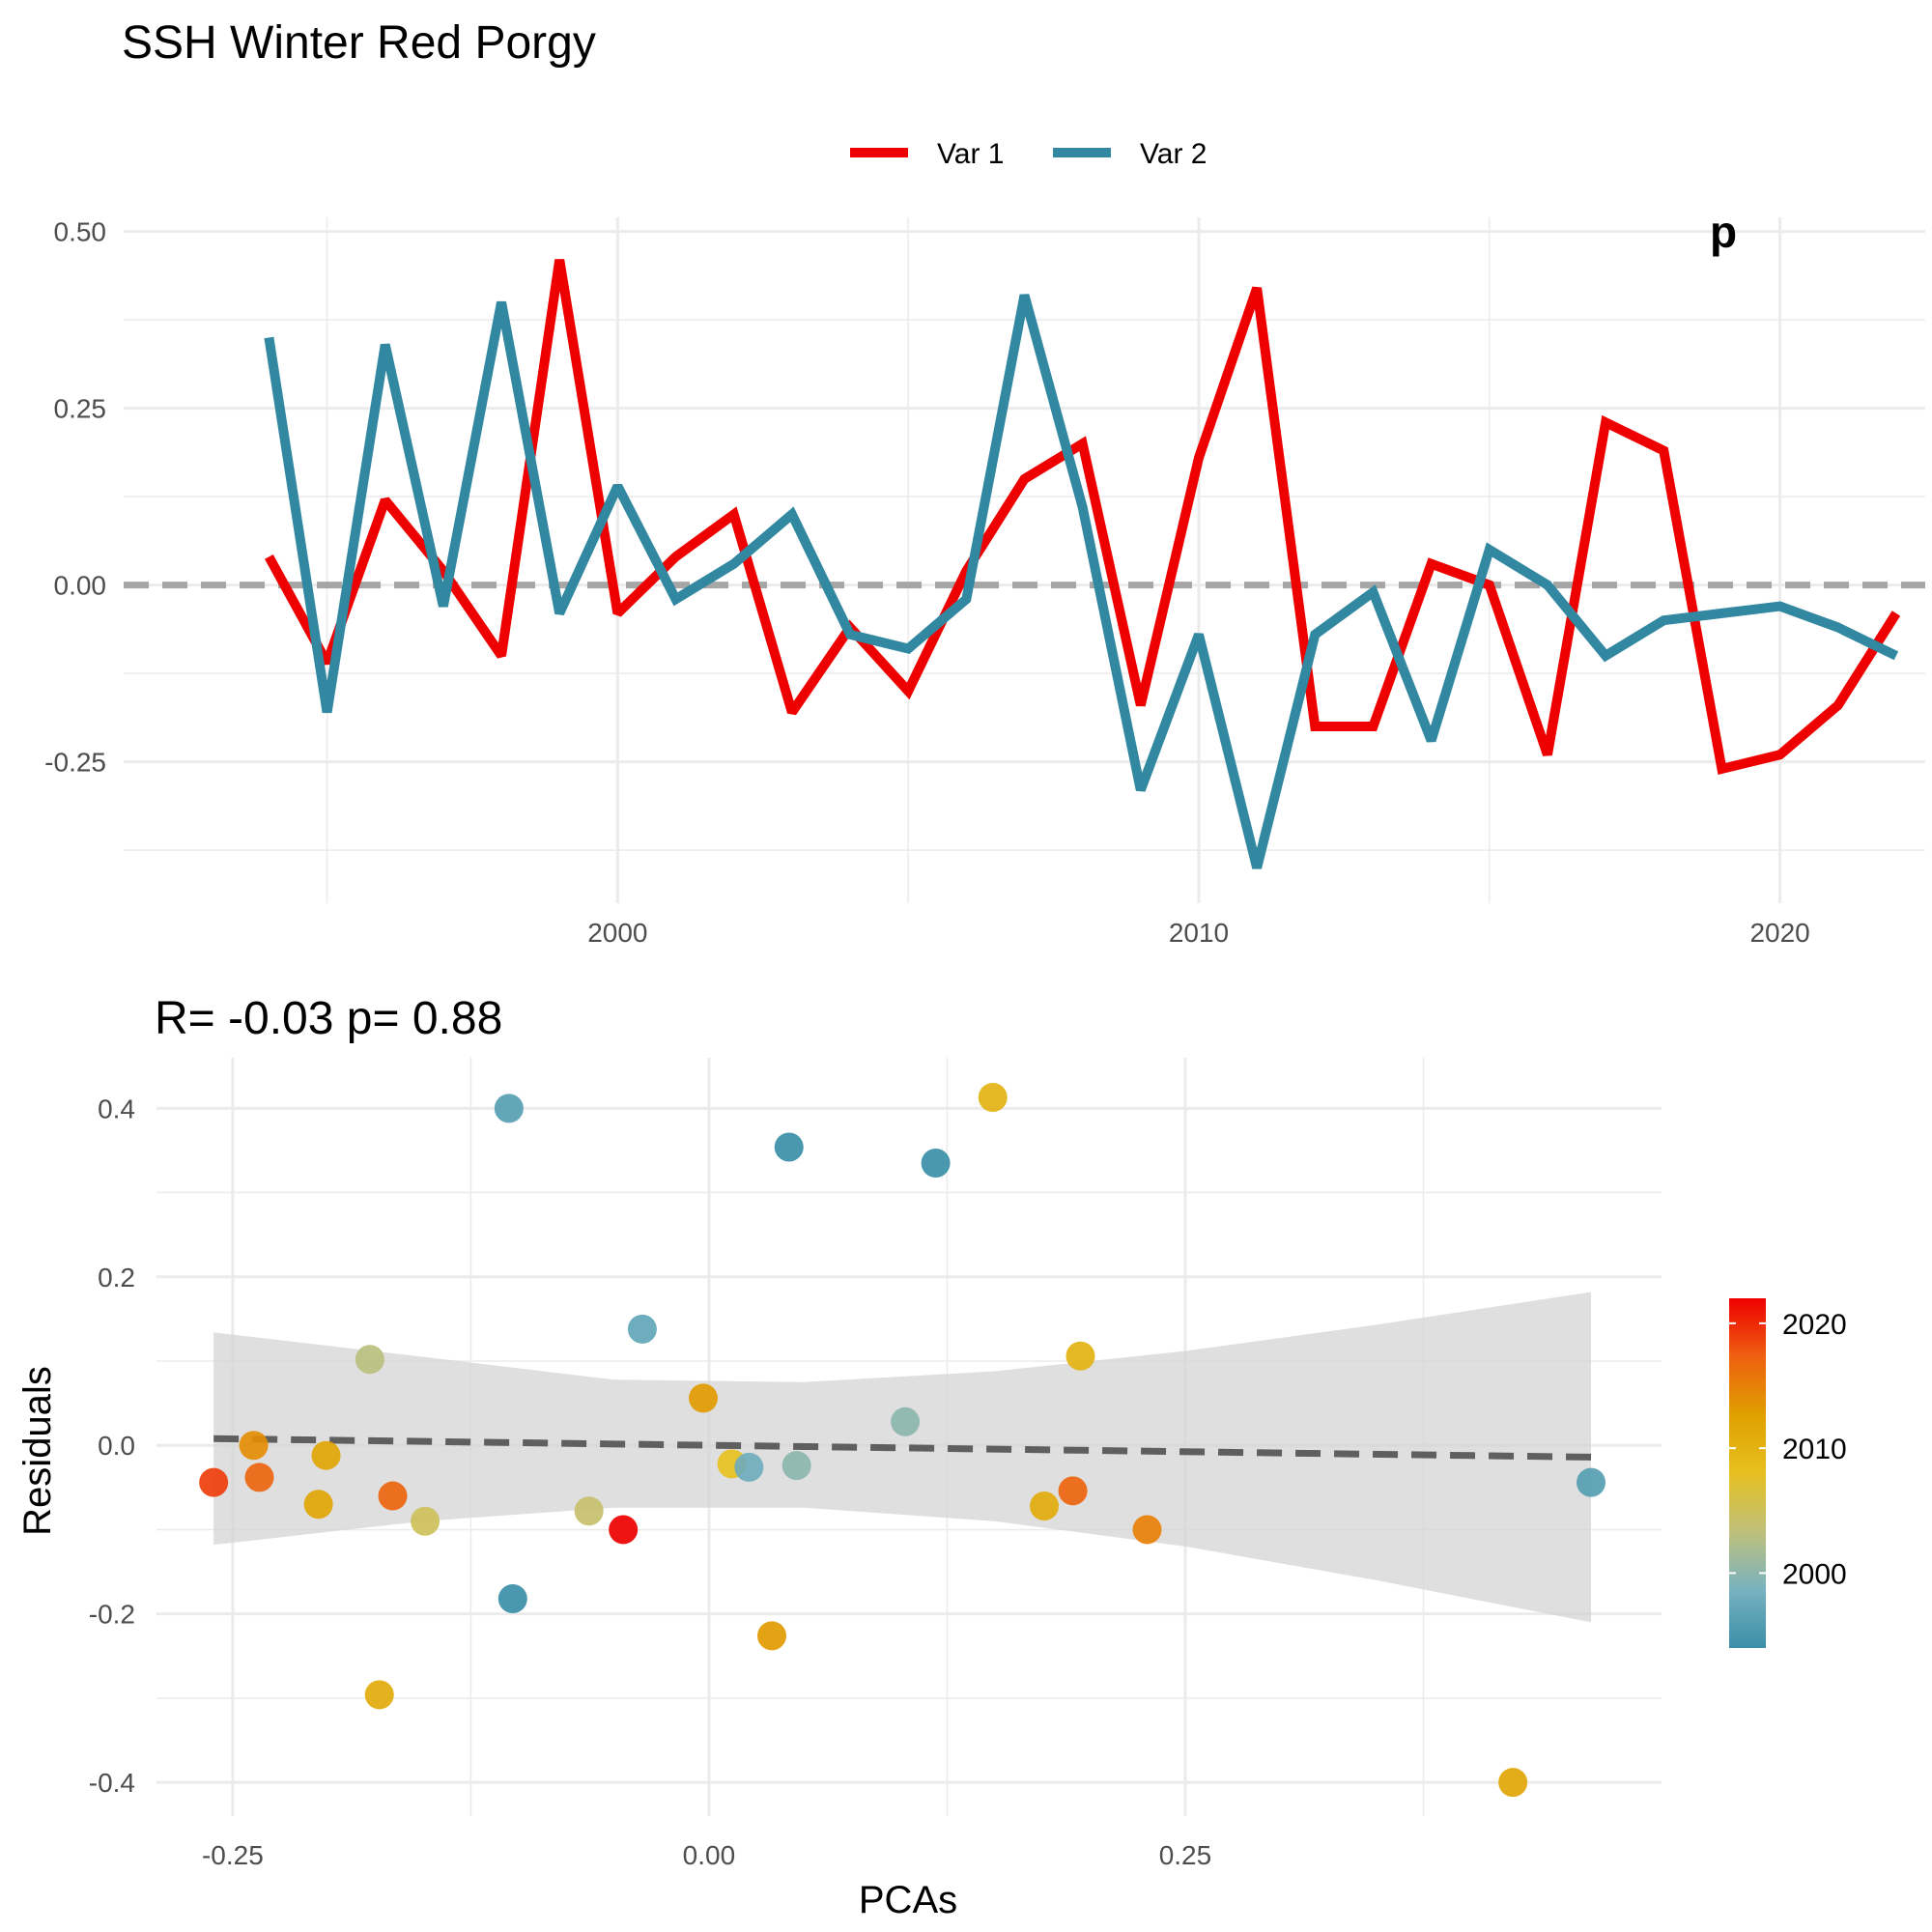  What do you see at coordinates (1747, 1473) in the screenshot?
I see `colorbar-gradient` at bounding box center [1747, 1473].